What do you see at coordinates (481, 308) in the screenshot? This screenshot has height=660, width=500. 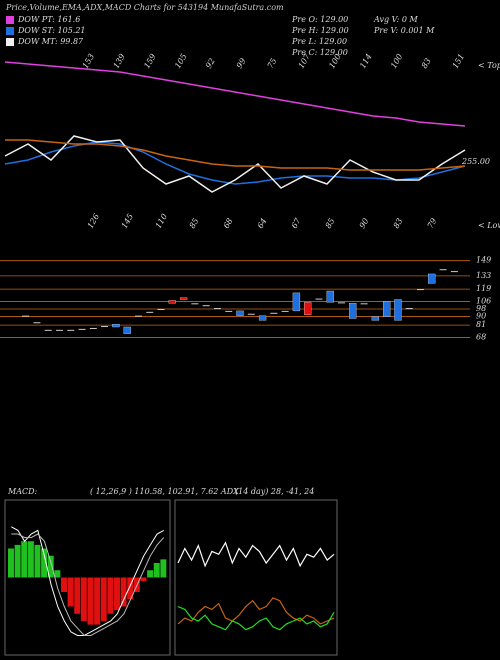 I see `y-tick-label: 98` at bounding box center [481, 308].